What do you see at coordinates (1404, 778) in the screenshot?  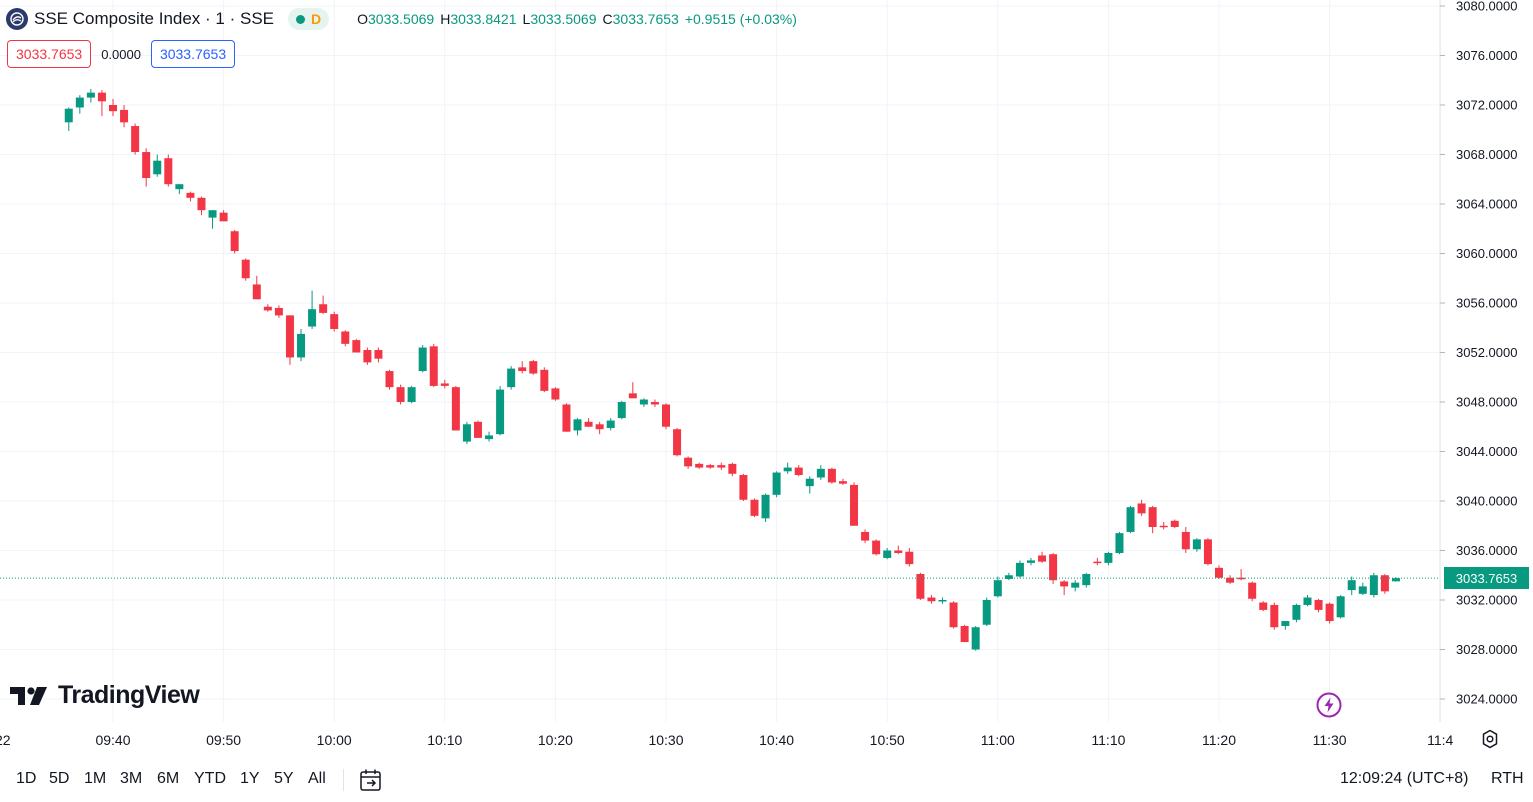 I see `clock-timezone: 12:09:24 (UTC+8)` at bounding box center [1404, 778].